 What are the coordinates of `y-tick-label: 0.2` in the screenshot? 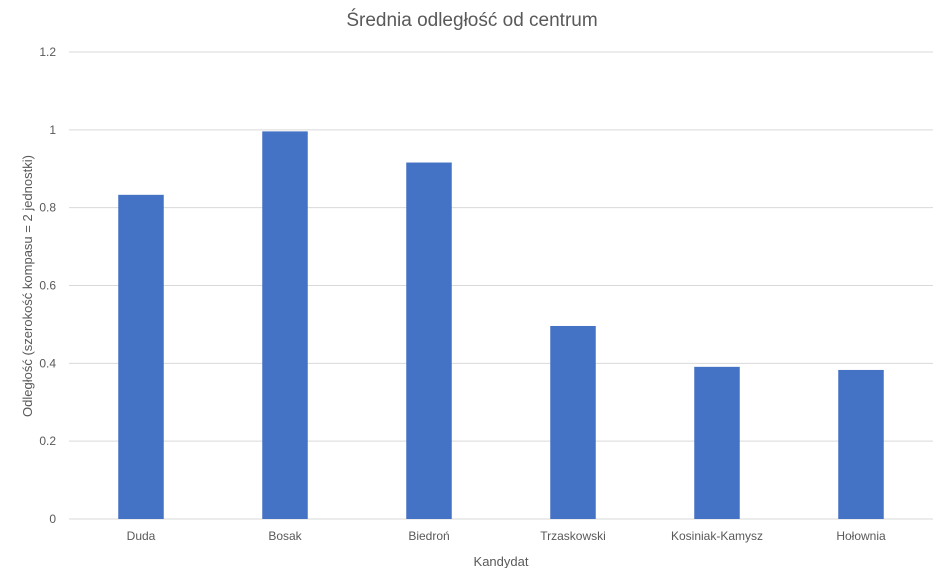 It's located at (47, 441).